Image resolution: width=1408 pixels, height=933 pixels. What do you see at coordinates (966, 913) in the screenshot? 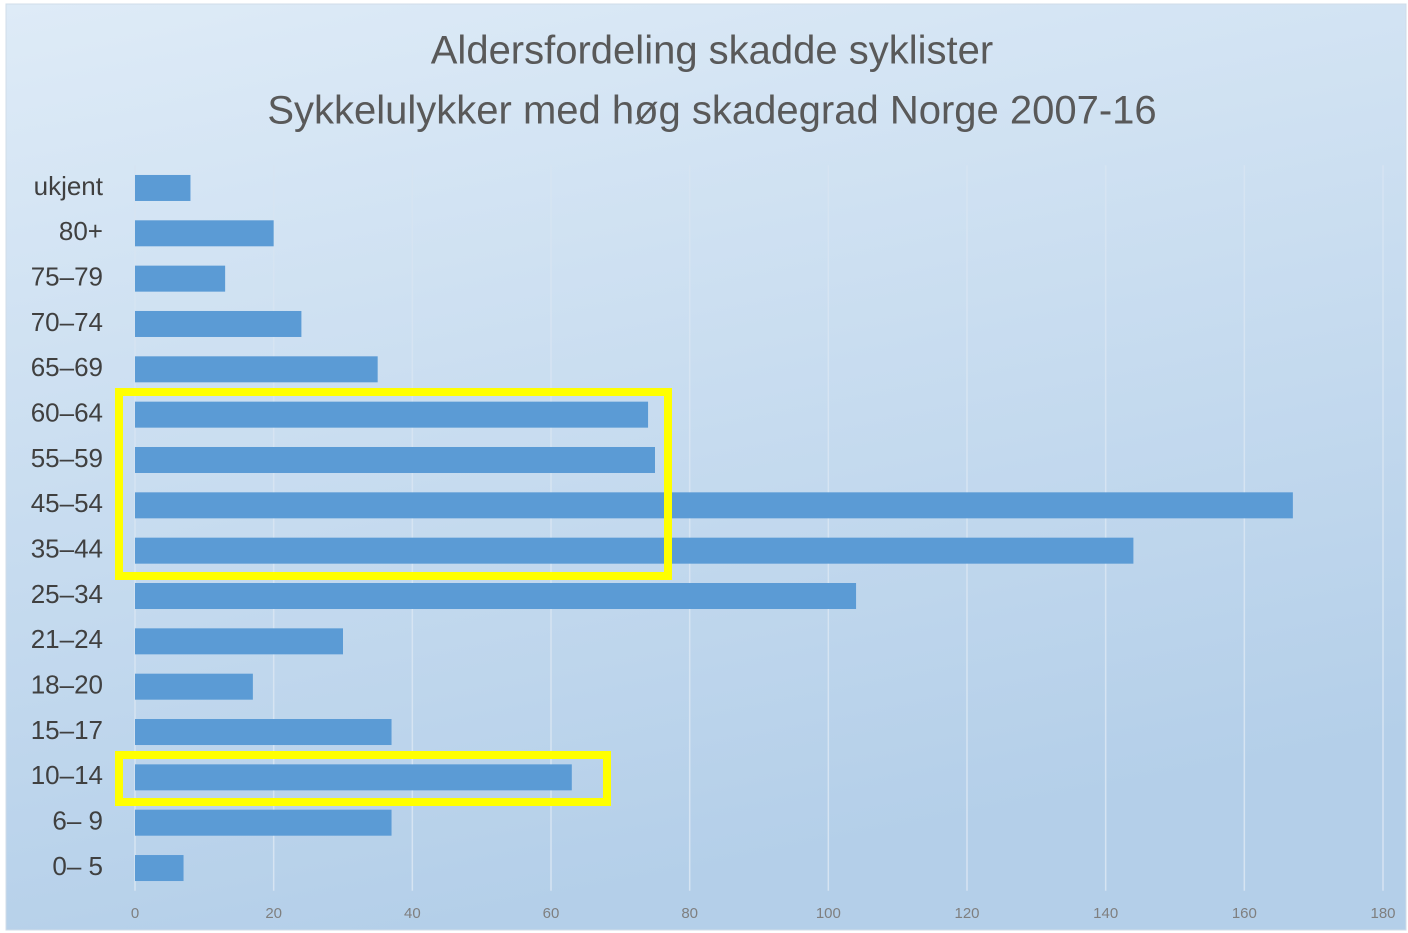
I see `x-tick-label: 120` at bounding box center [966, 913].